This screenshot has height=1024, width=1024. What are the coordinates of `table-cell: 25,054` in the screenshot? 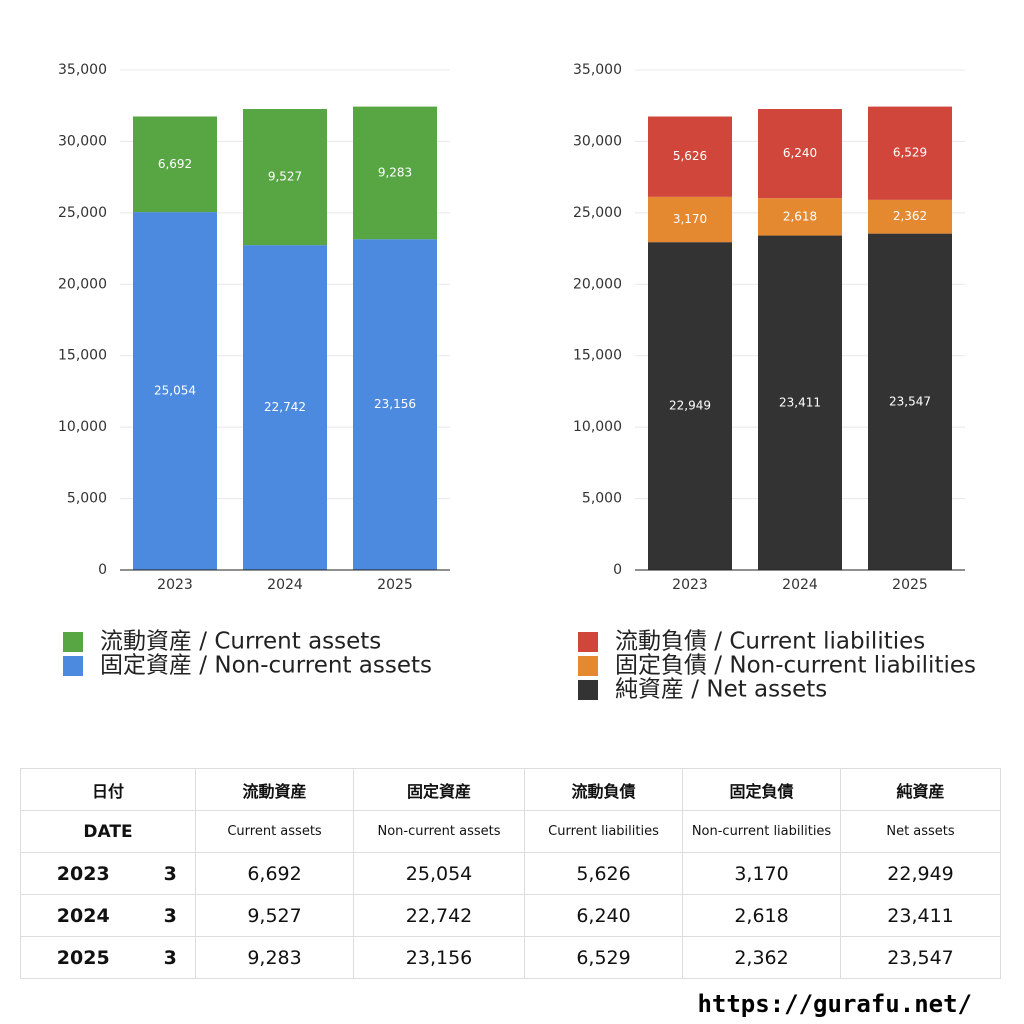 It's located at (439, 873).